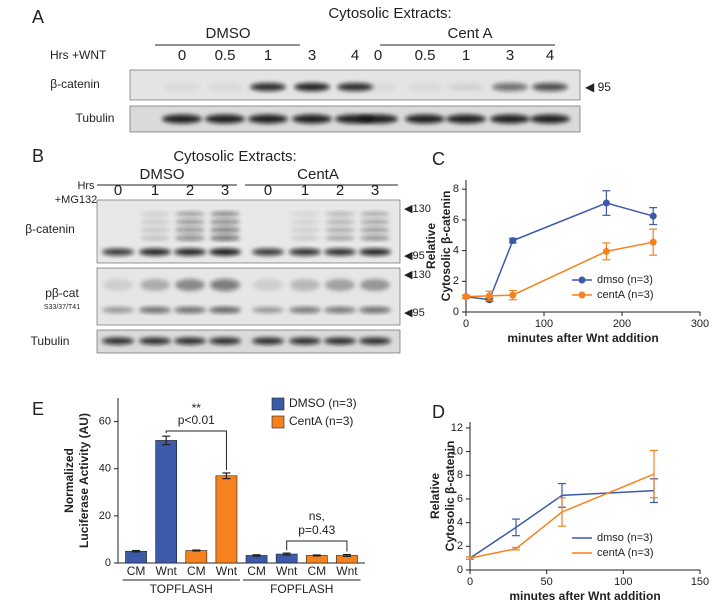 This screenshot has height=606, width=713. Describe the element at coordinates (317, 546) in the screenshot. I see `bracket` at that location.